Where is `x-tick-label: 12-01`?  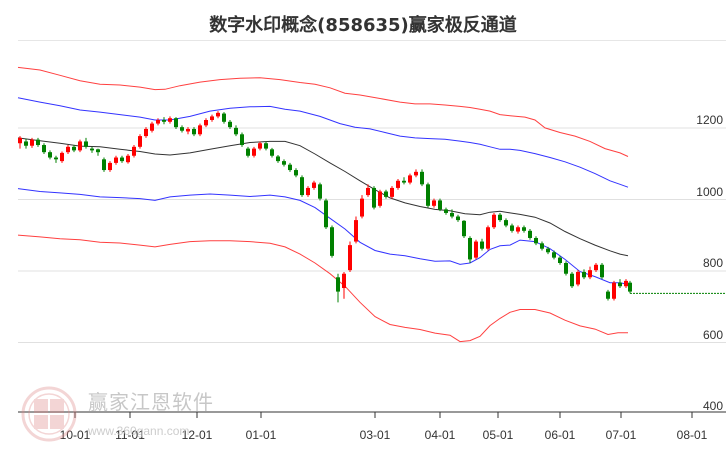 x-tick-label: 12-01 is located at coordinates (197, 435).